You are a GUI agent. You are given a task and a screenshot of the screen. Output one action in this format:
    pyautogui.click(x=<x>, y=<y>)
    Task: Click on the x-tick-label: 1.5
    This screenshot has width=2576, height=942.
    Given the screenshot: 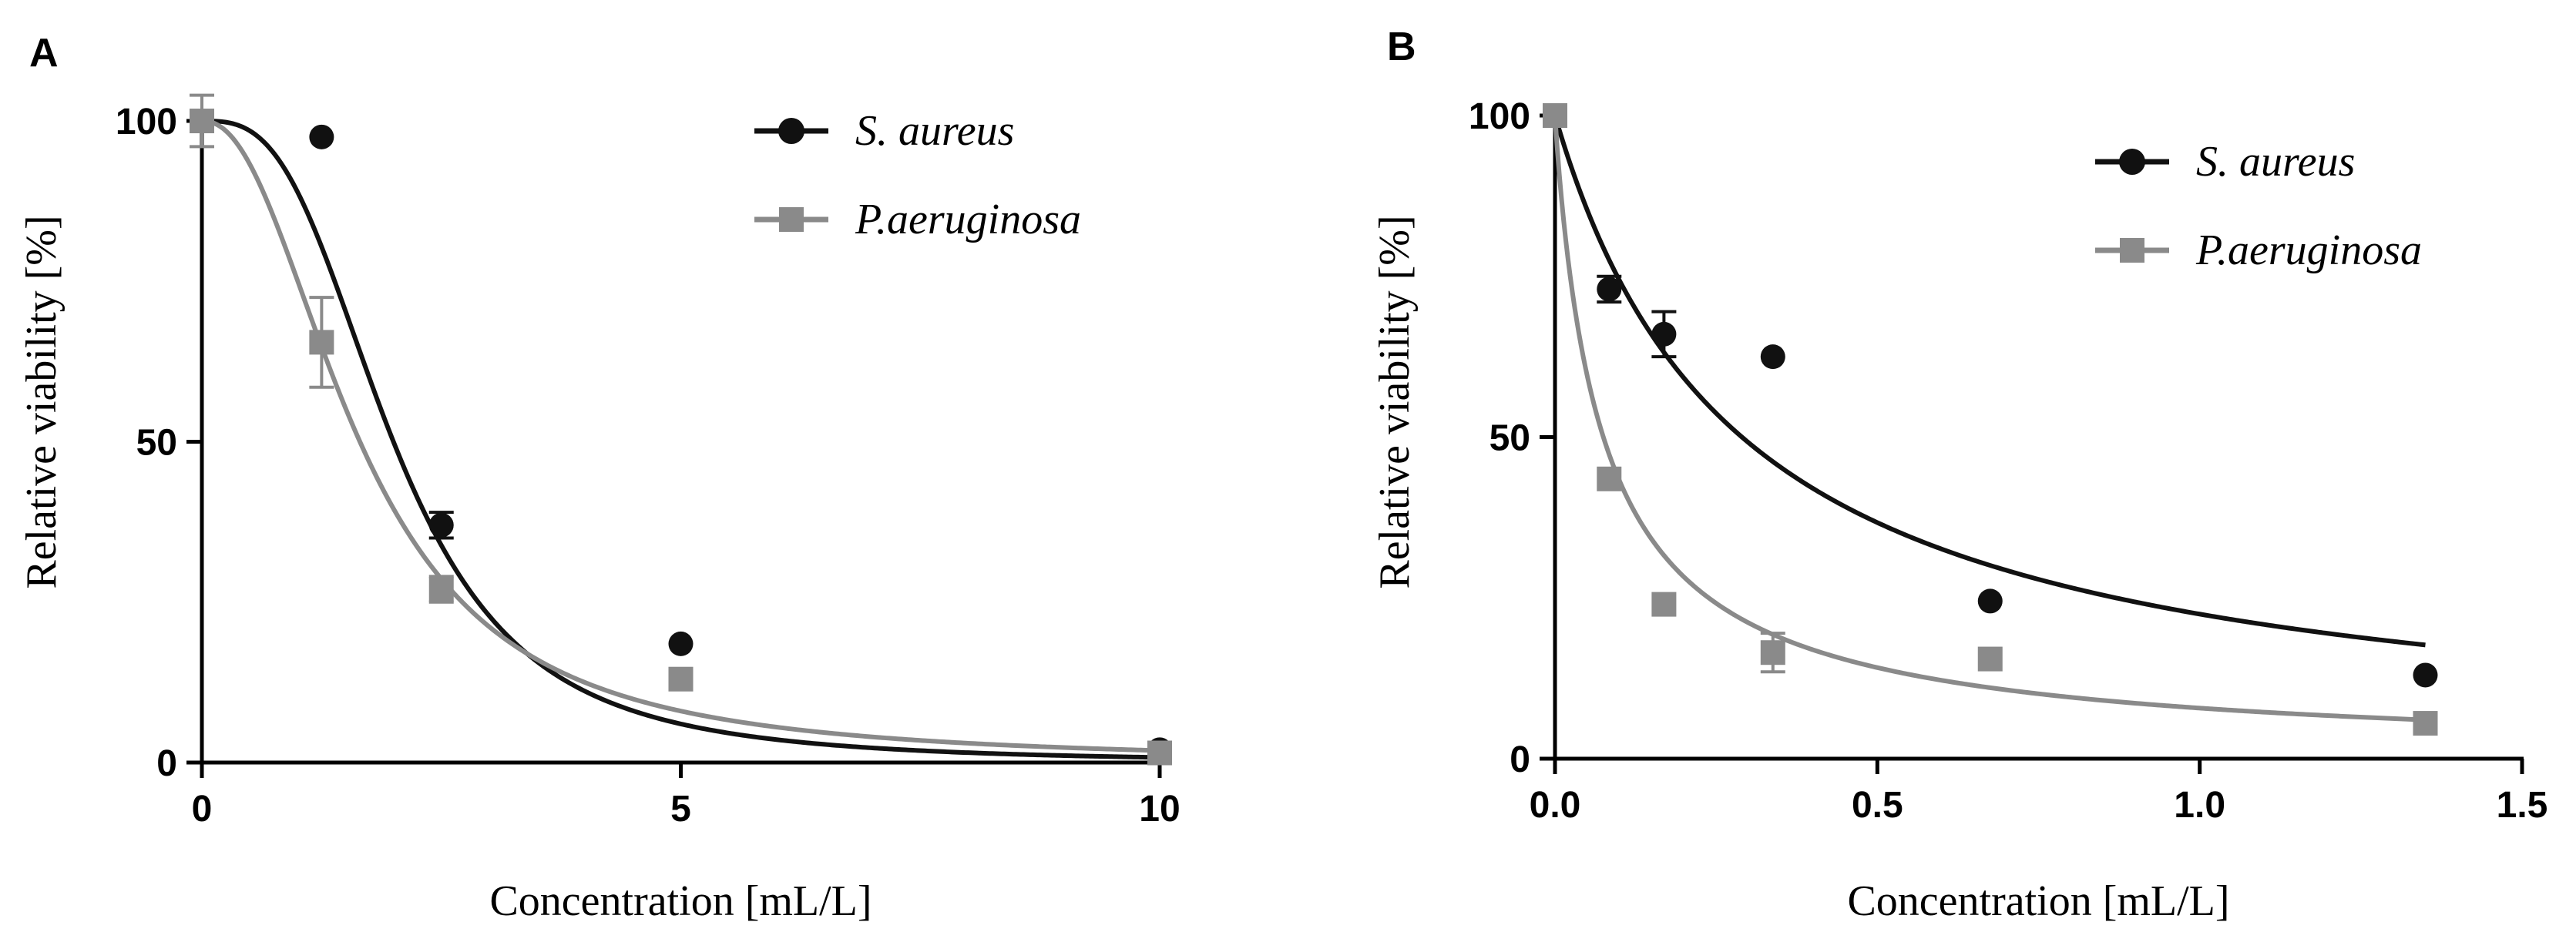 What is the action you would take?
    pyautogui.click(x=2522, y=806)
    